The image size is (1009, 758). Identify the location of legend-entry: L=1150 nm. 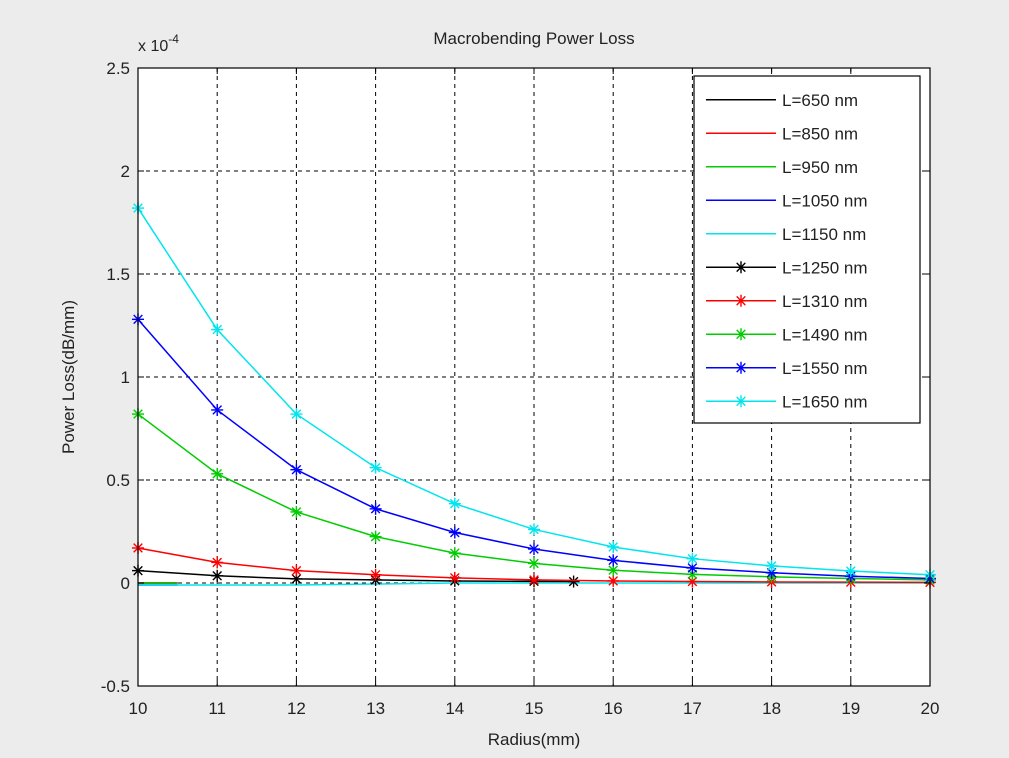
(786, 234).